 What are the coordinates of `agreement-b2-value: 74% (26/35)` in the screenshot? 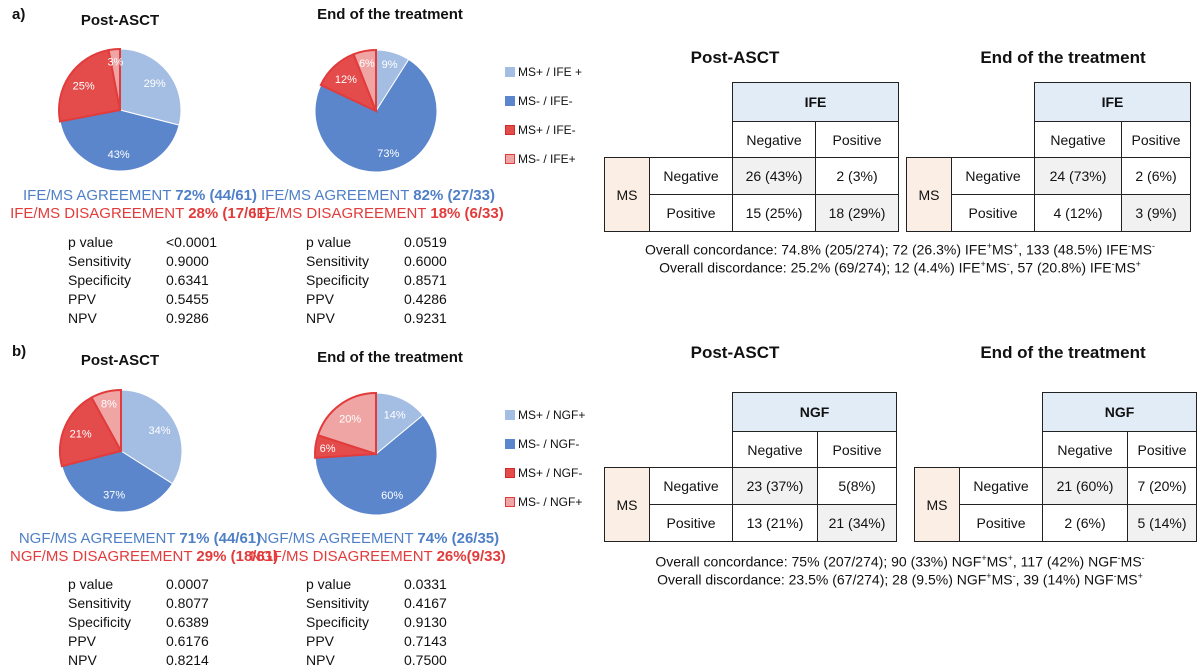 It's located at (458, 538).